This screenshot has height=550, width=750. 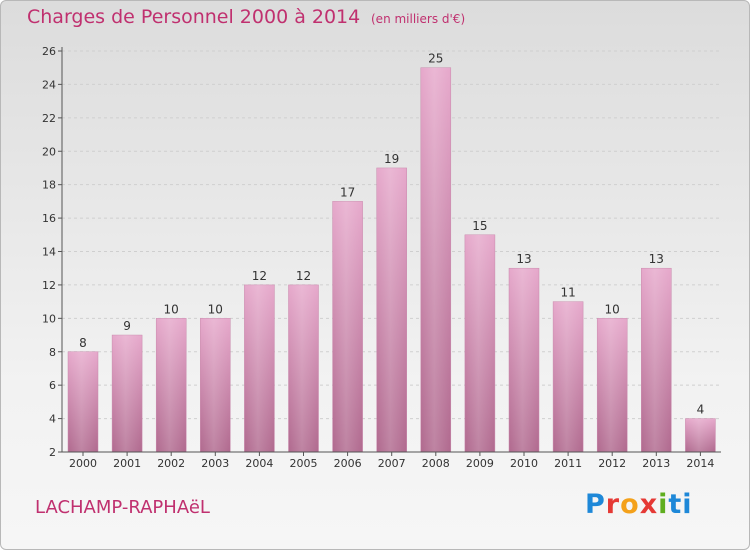 I want to click on logo-letter: t, so click(x=675, y=504).